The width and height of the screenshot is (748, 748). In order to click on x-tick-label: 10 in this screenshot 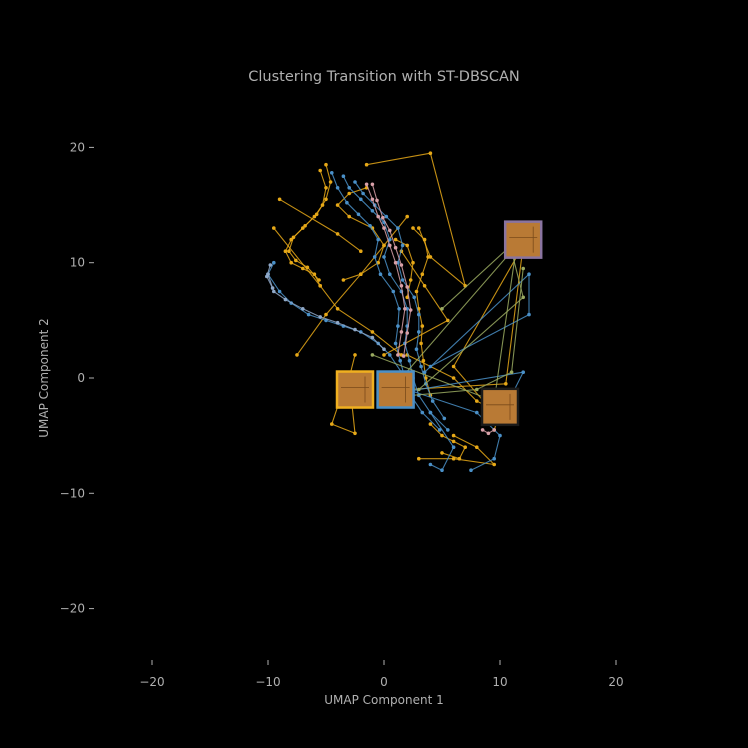, I will do `click(499, 682)`.